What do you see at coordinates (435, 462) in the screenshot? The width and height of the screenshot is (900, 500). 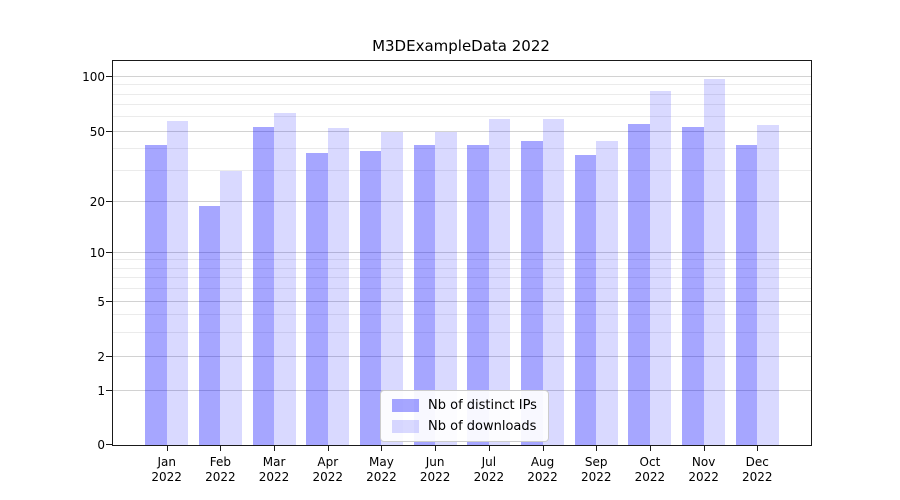 I see `x-tick-month: Jun` at bounding box center [435, 462].